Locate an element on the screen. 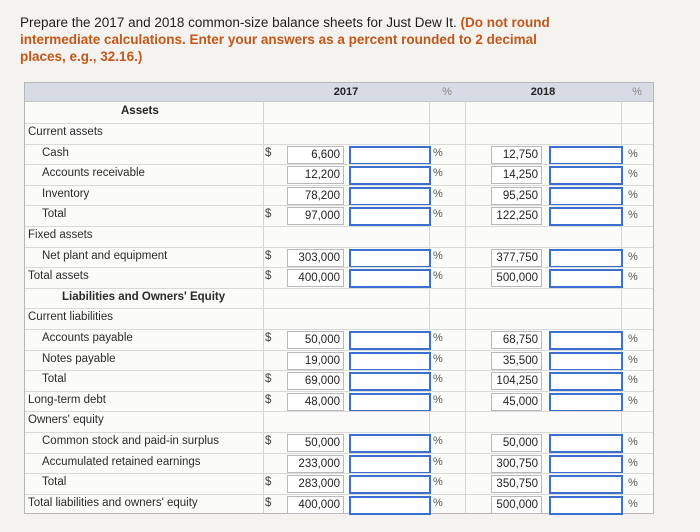 This screenshot has width=700, height=532. table-row: Current liabilities is located at coordinates (339, 318).